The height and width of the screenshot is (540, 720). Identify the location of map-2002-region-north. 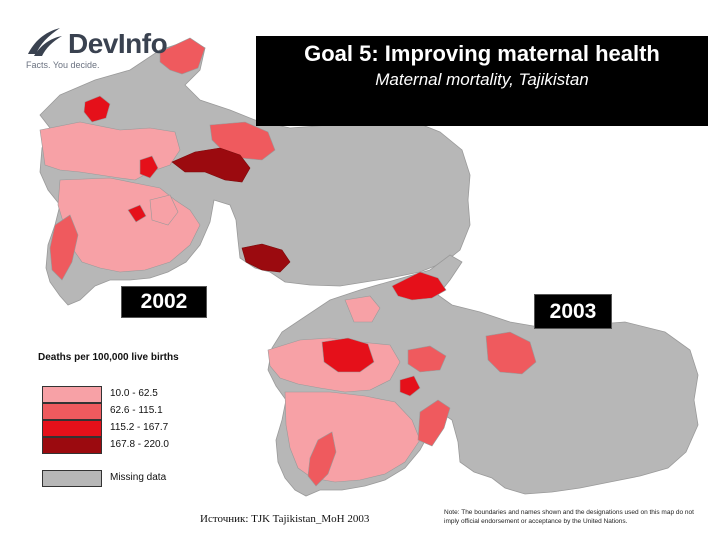
(182, 56).